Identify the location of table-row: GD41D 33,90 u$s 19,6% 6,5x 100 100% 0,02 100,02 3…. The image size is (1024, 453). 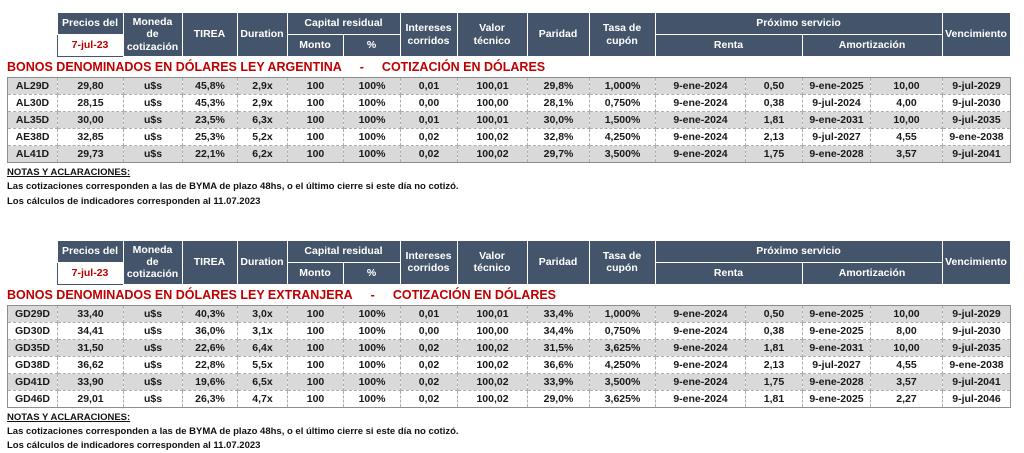
(509, 382).